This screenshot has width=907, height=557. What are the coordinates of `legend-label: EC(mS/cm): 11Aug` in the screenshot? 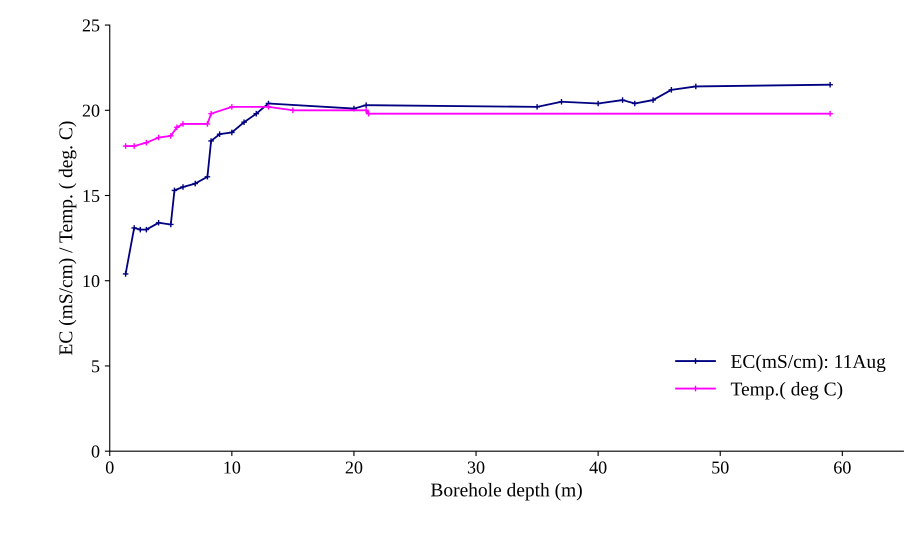 It's located at (808, 363).